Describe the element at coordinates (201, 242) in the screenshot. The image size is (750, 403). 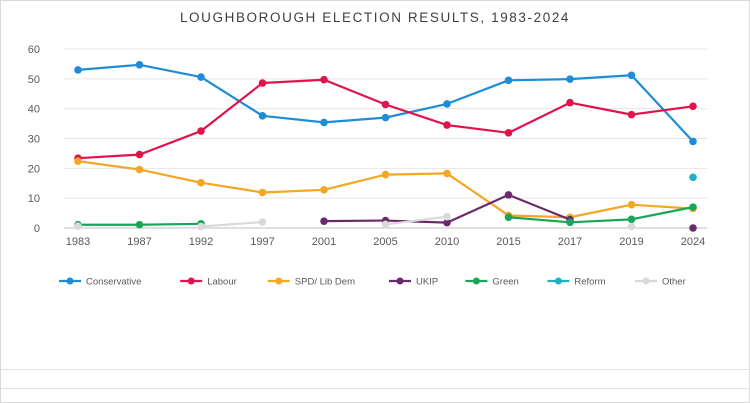
I see `x-tick-label: 1992` at that location.